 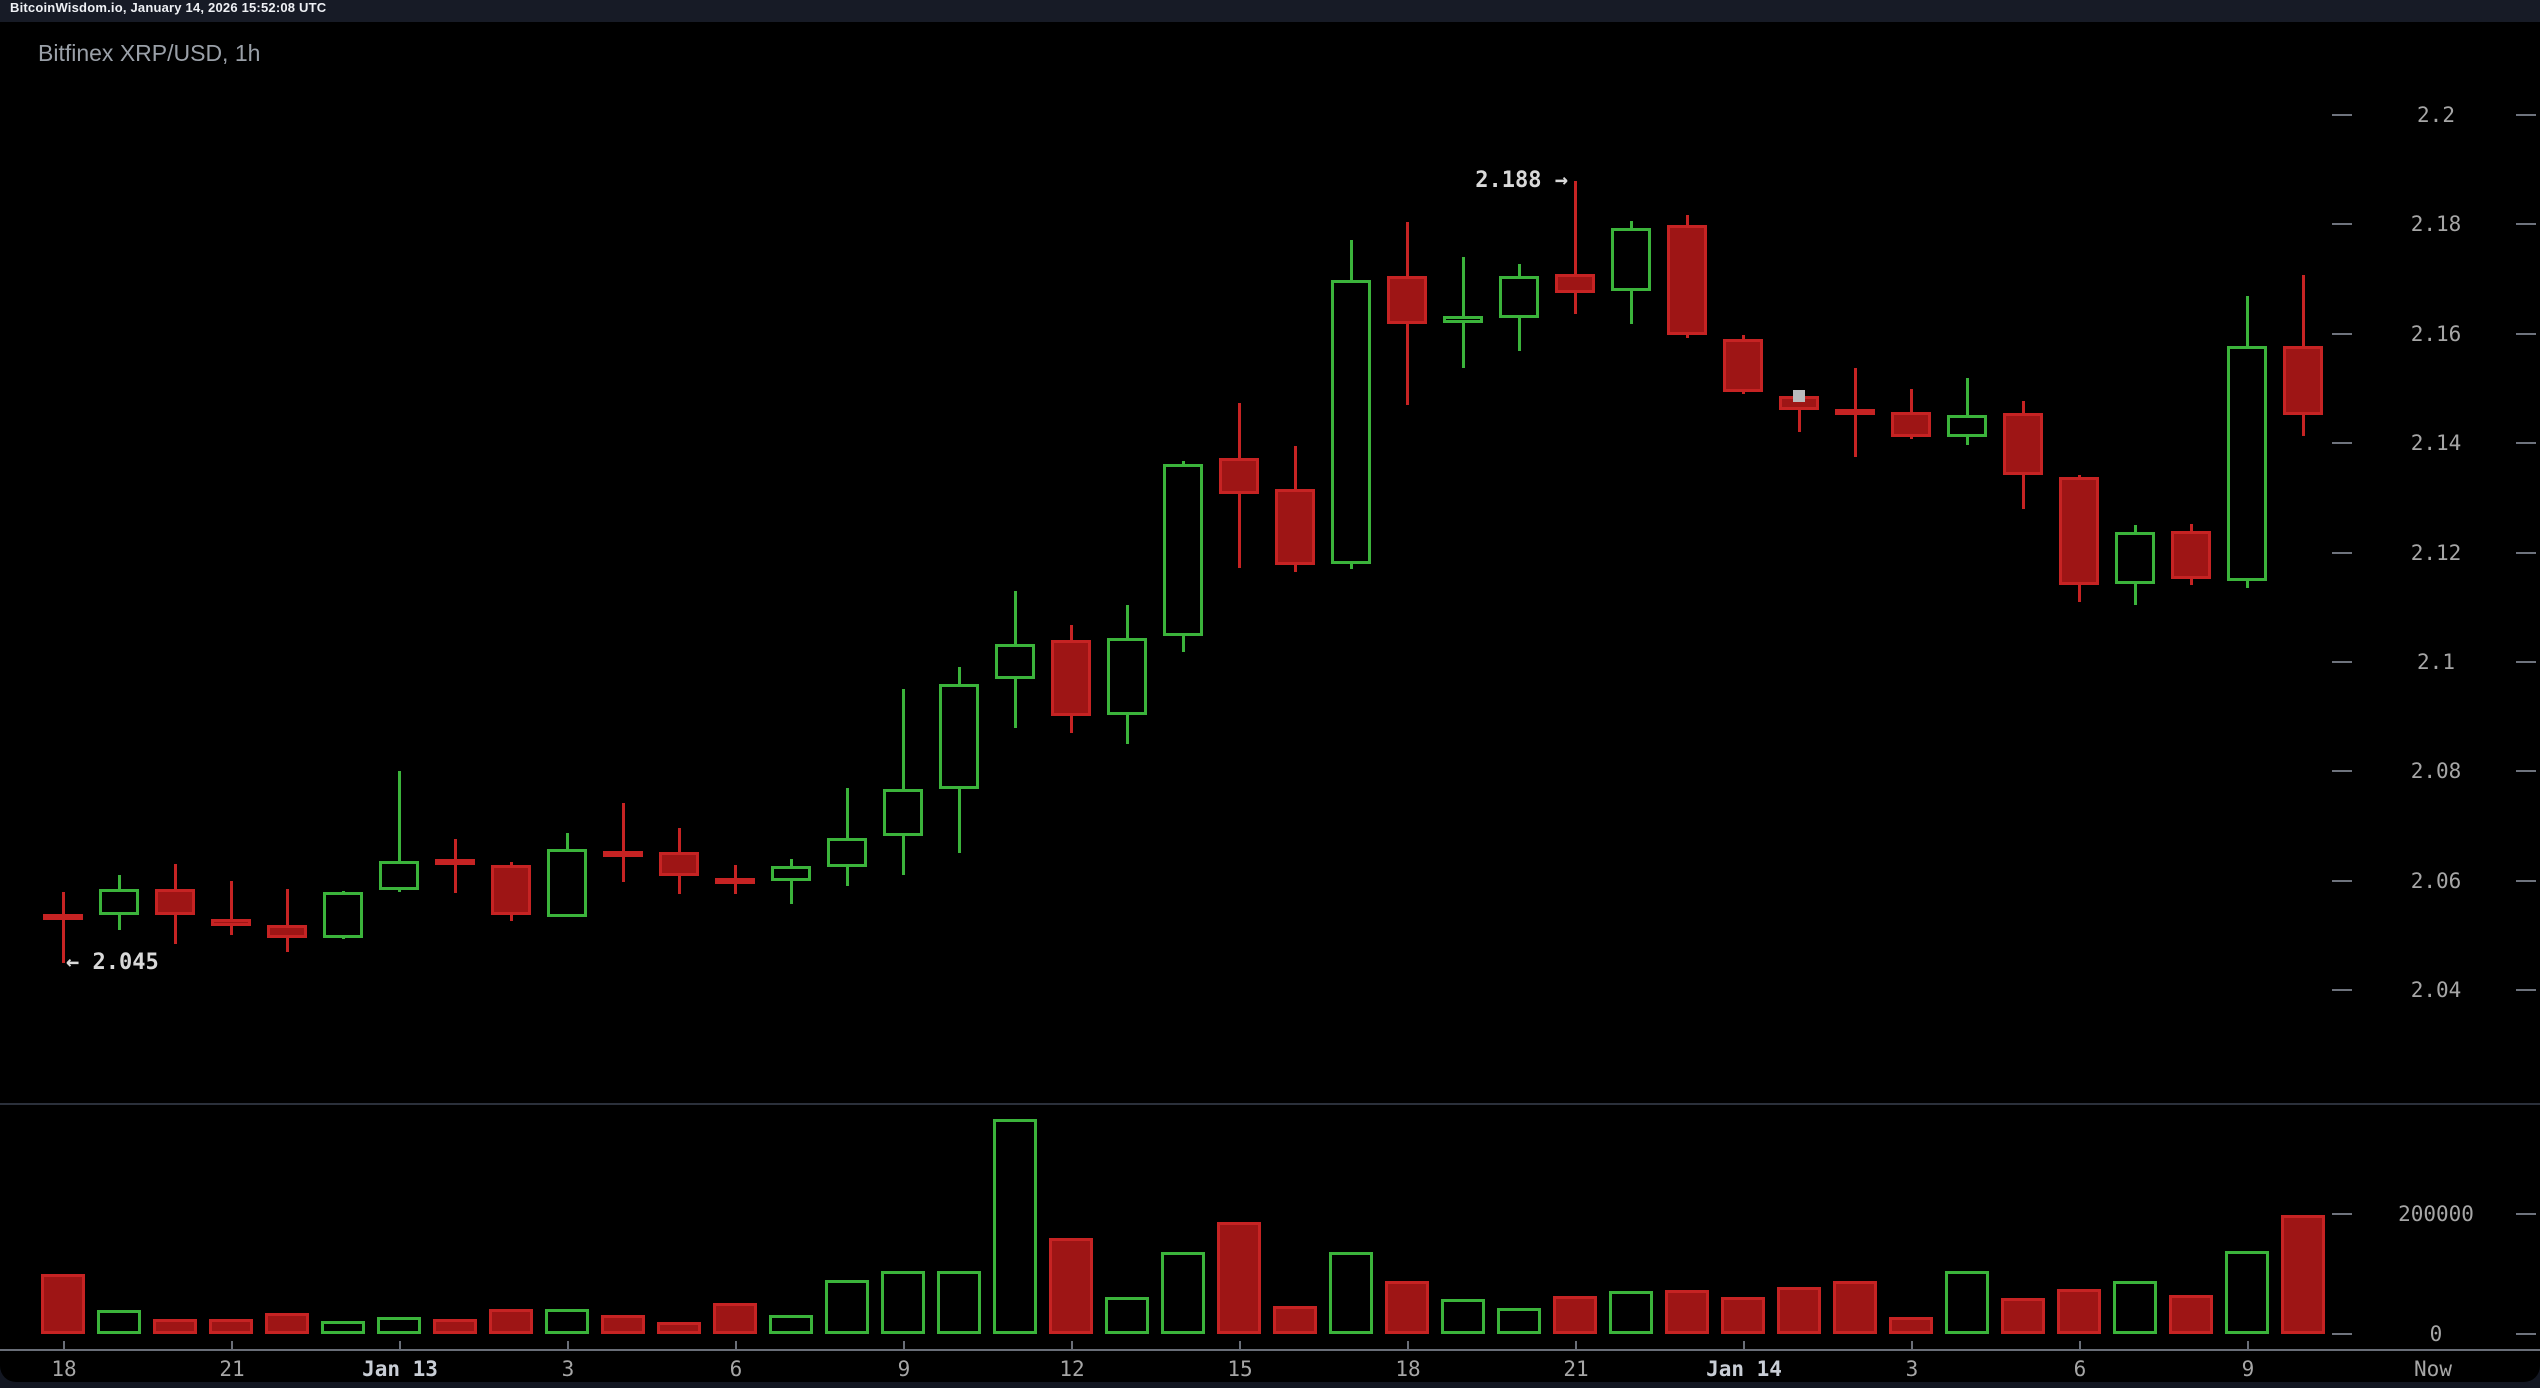 I want to click on time-now-label: Now, so click(x=2433, y=1369).